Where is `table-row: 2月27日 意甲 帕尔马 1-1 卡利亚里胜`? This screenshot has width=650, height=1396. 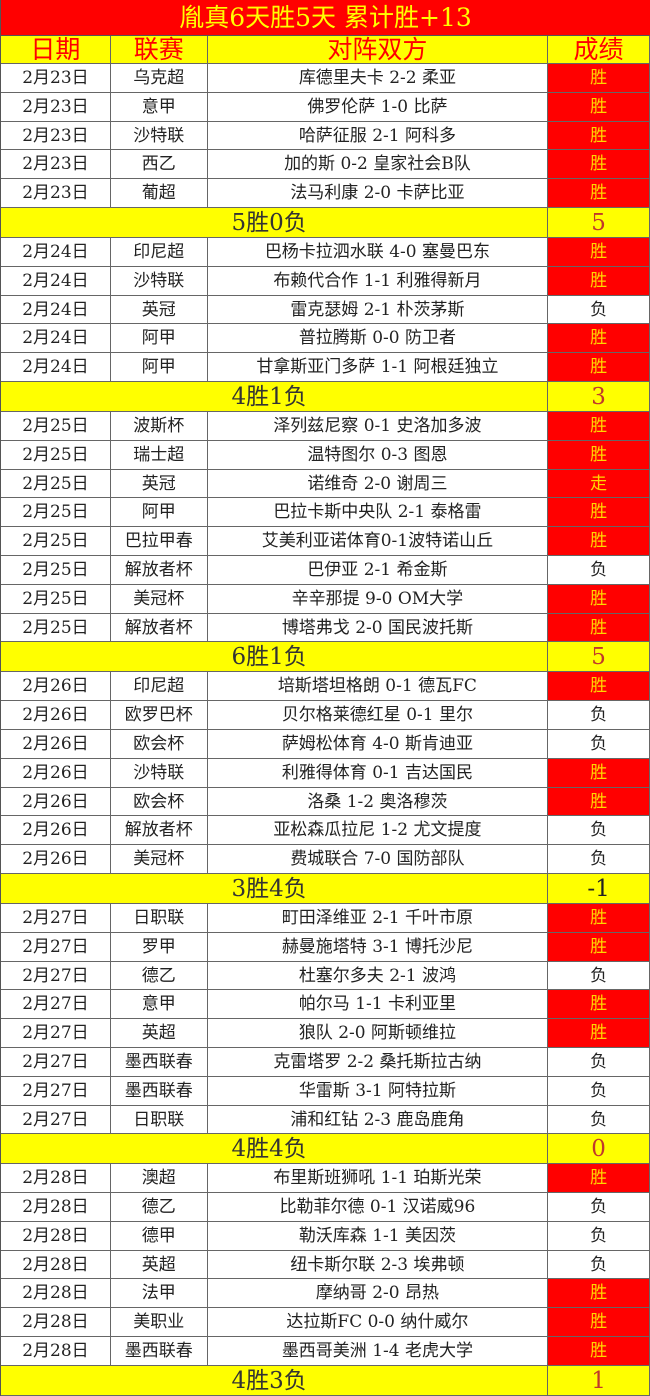 table-row: 2月27日 意甲 帕尔马 1-1 卡利亚里胜 is located at coordinates (325, 1005).